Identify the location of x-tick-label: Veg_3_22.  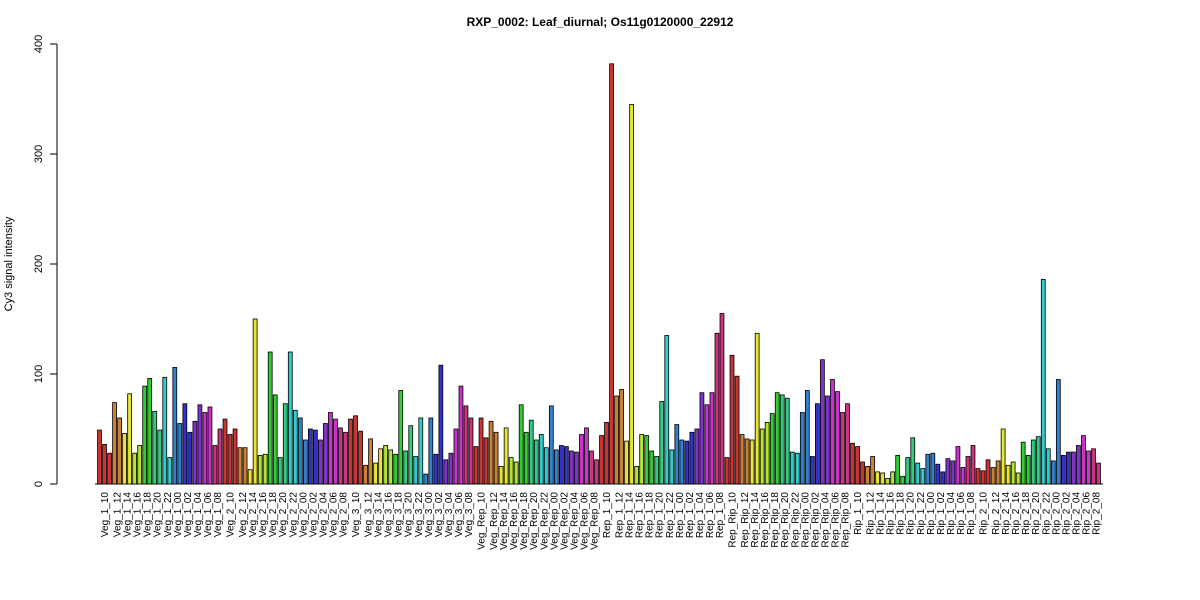
(419, 514).